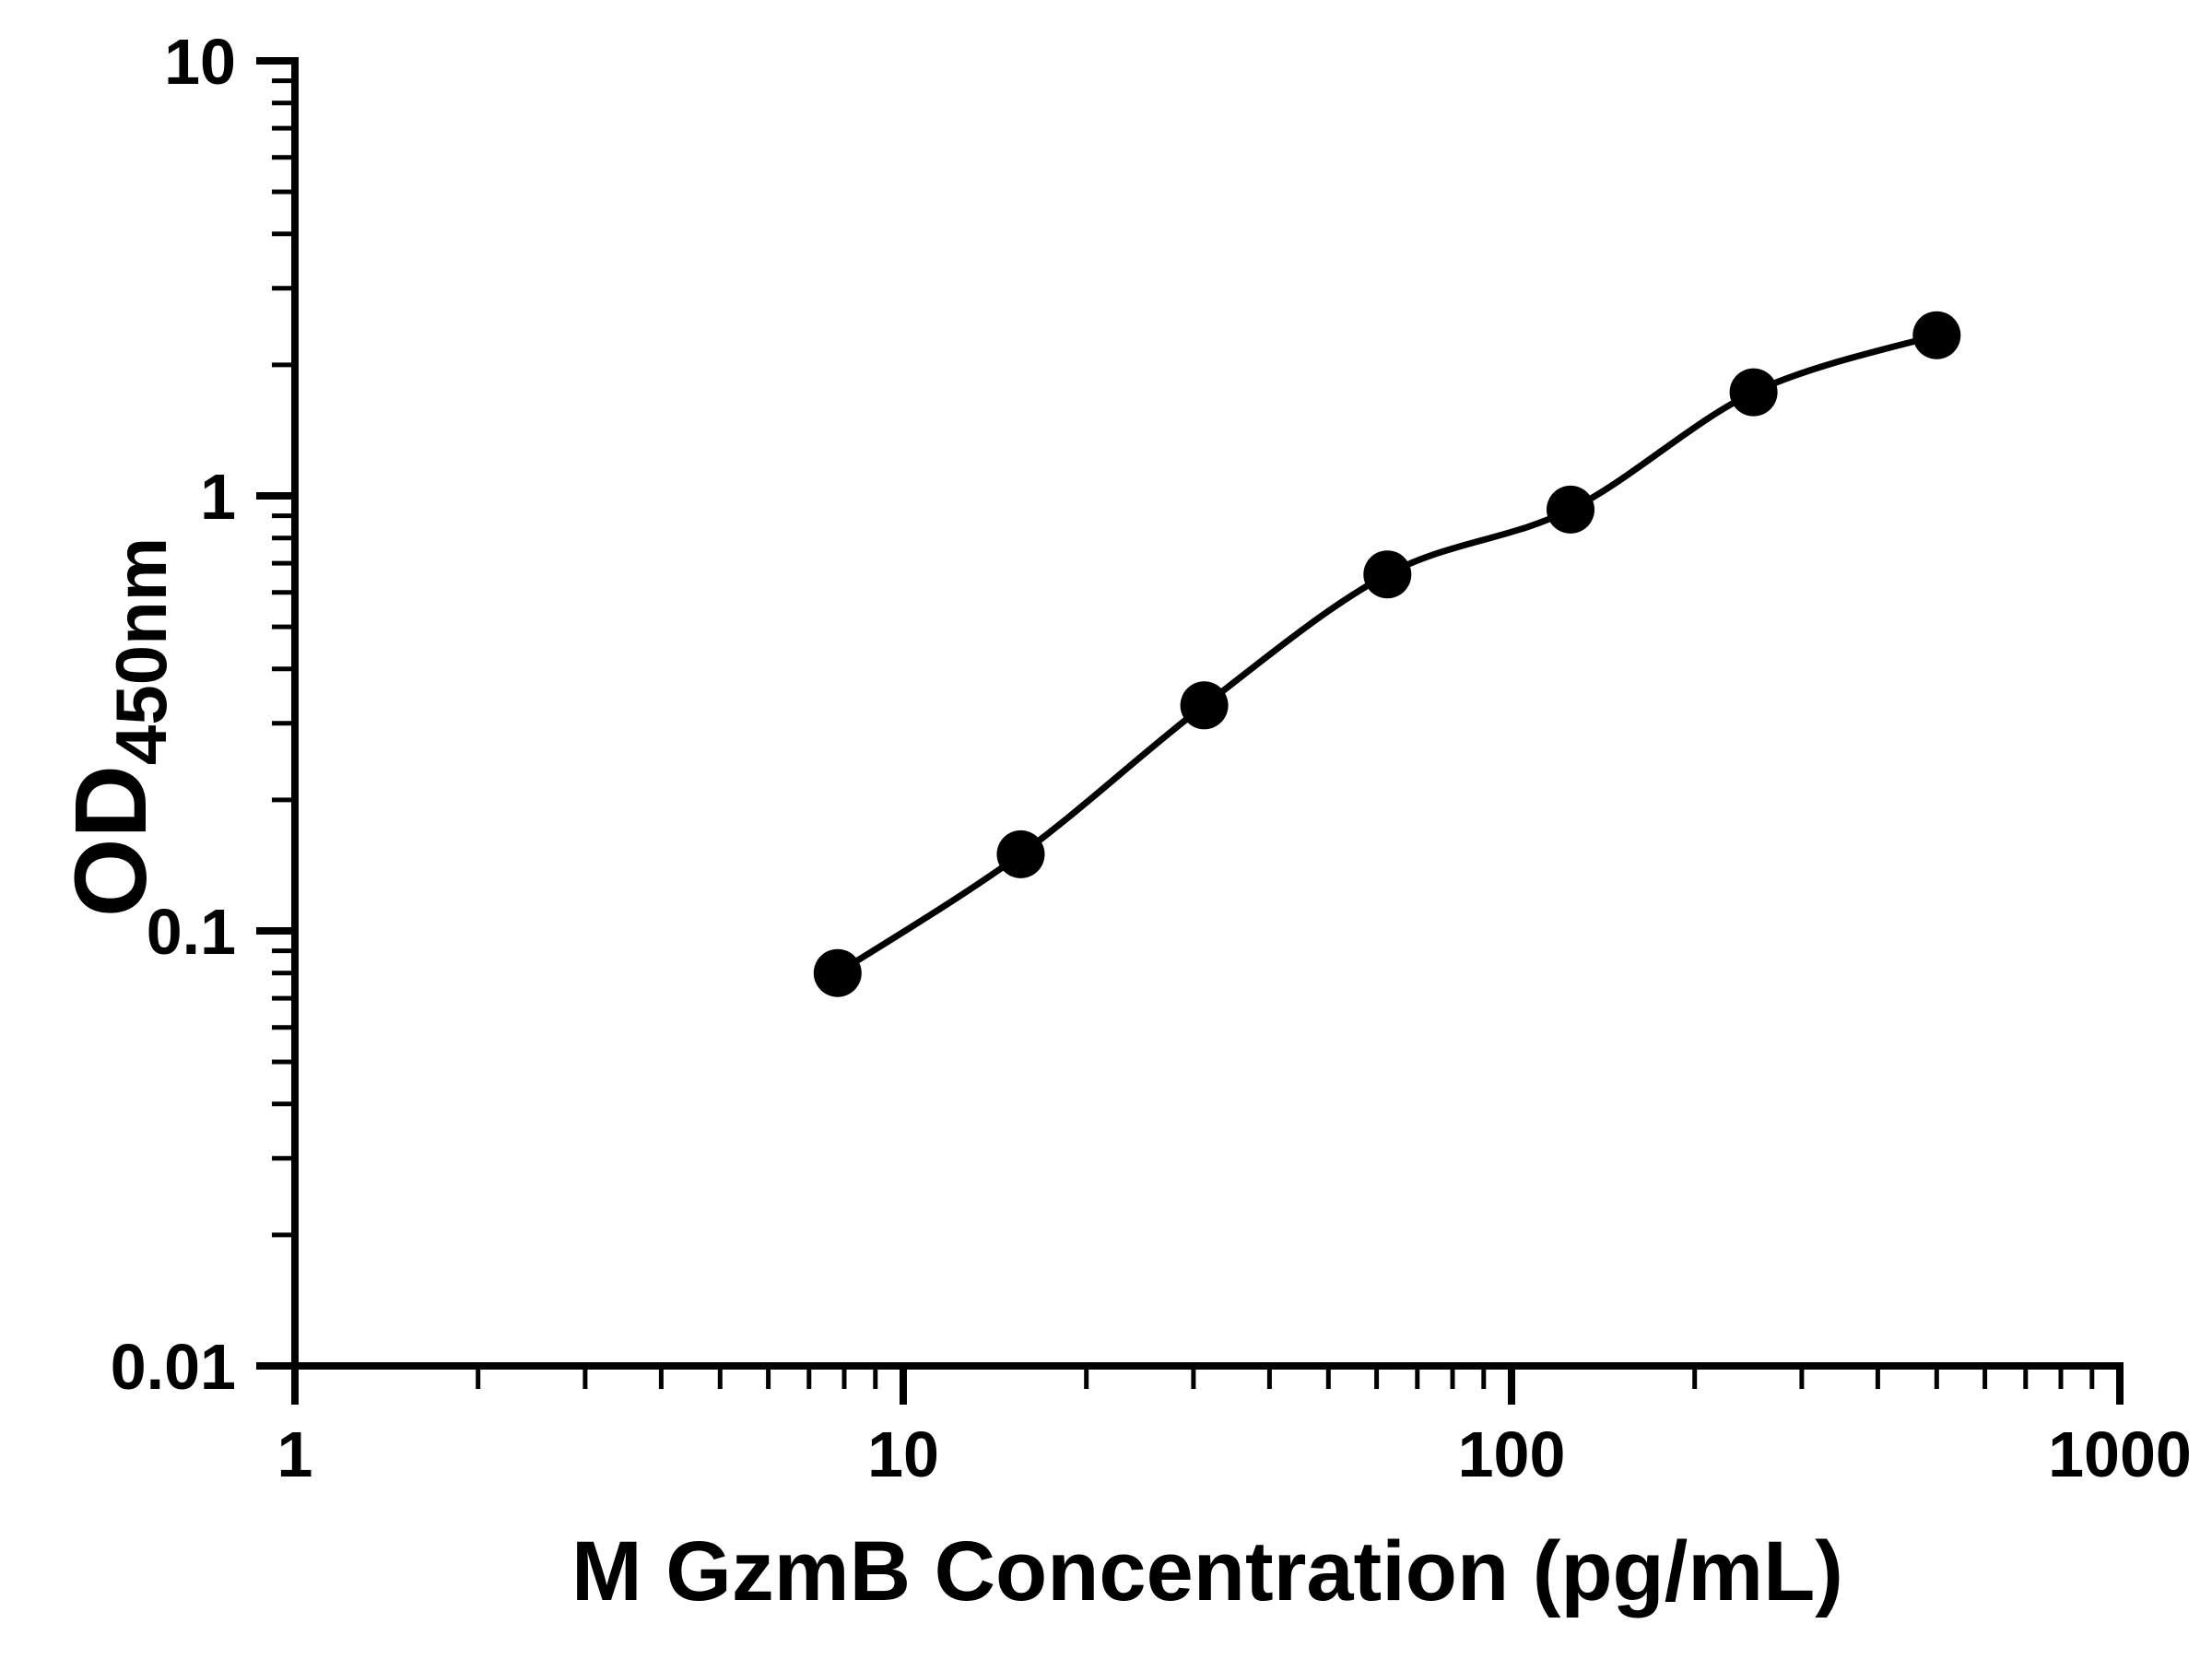 The width and height of the screenshot is (2212, 1659). What do you see at coordinates (903, 1454) in the screenshot?
I see `x-tick-label: 10` at bounding box center [903, 1454].